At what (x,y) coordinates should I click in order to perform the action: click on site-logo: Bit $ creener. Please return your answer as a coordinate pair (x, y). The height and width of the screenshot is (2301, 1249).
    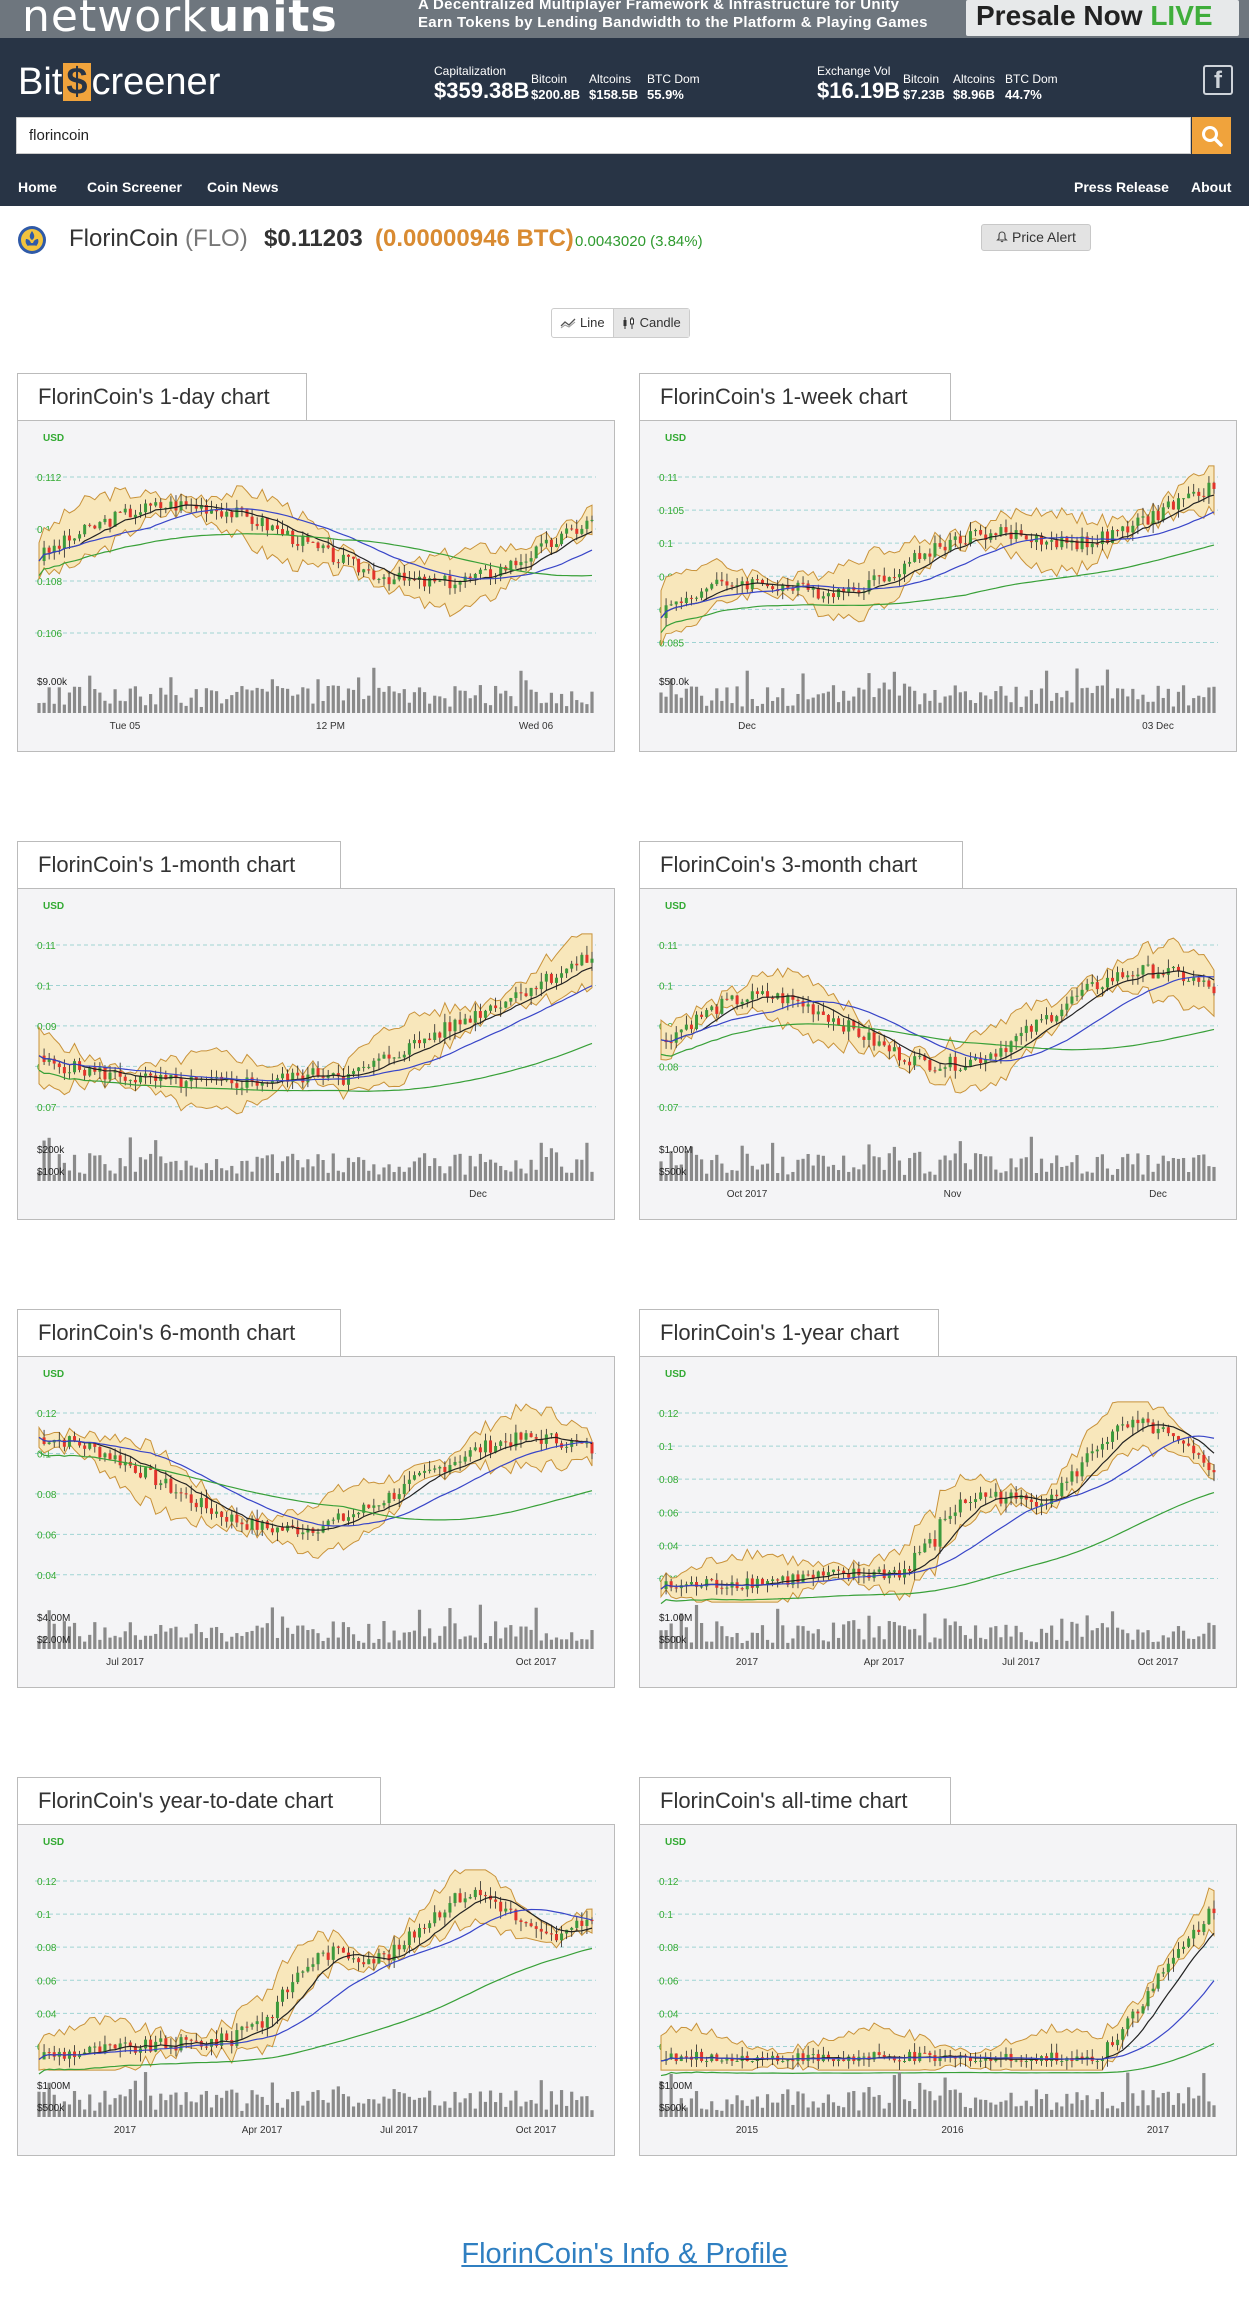
    Looking at the image, I should click on (119, 82).